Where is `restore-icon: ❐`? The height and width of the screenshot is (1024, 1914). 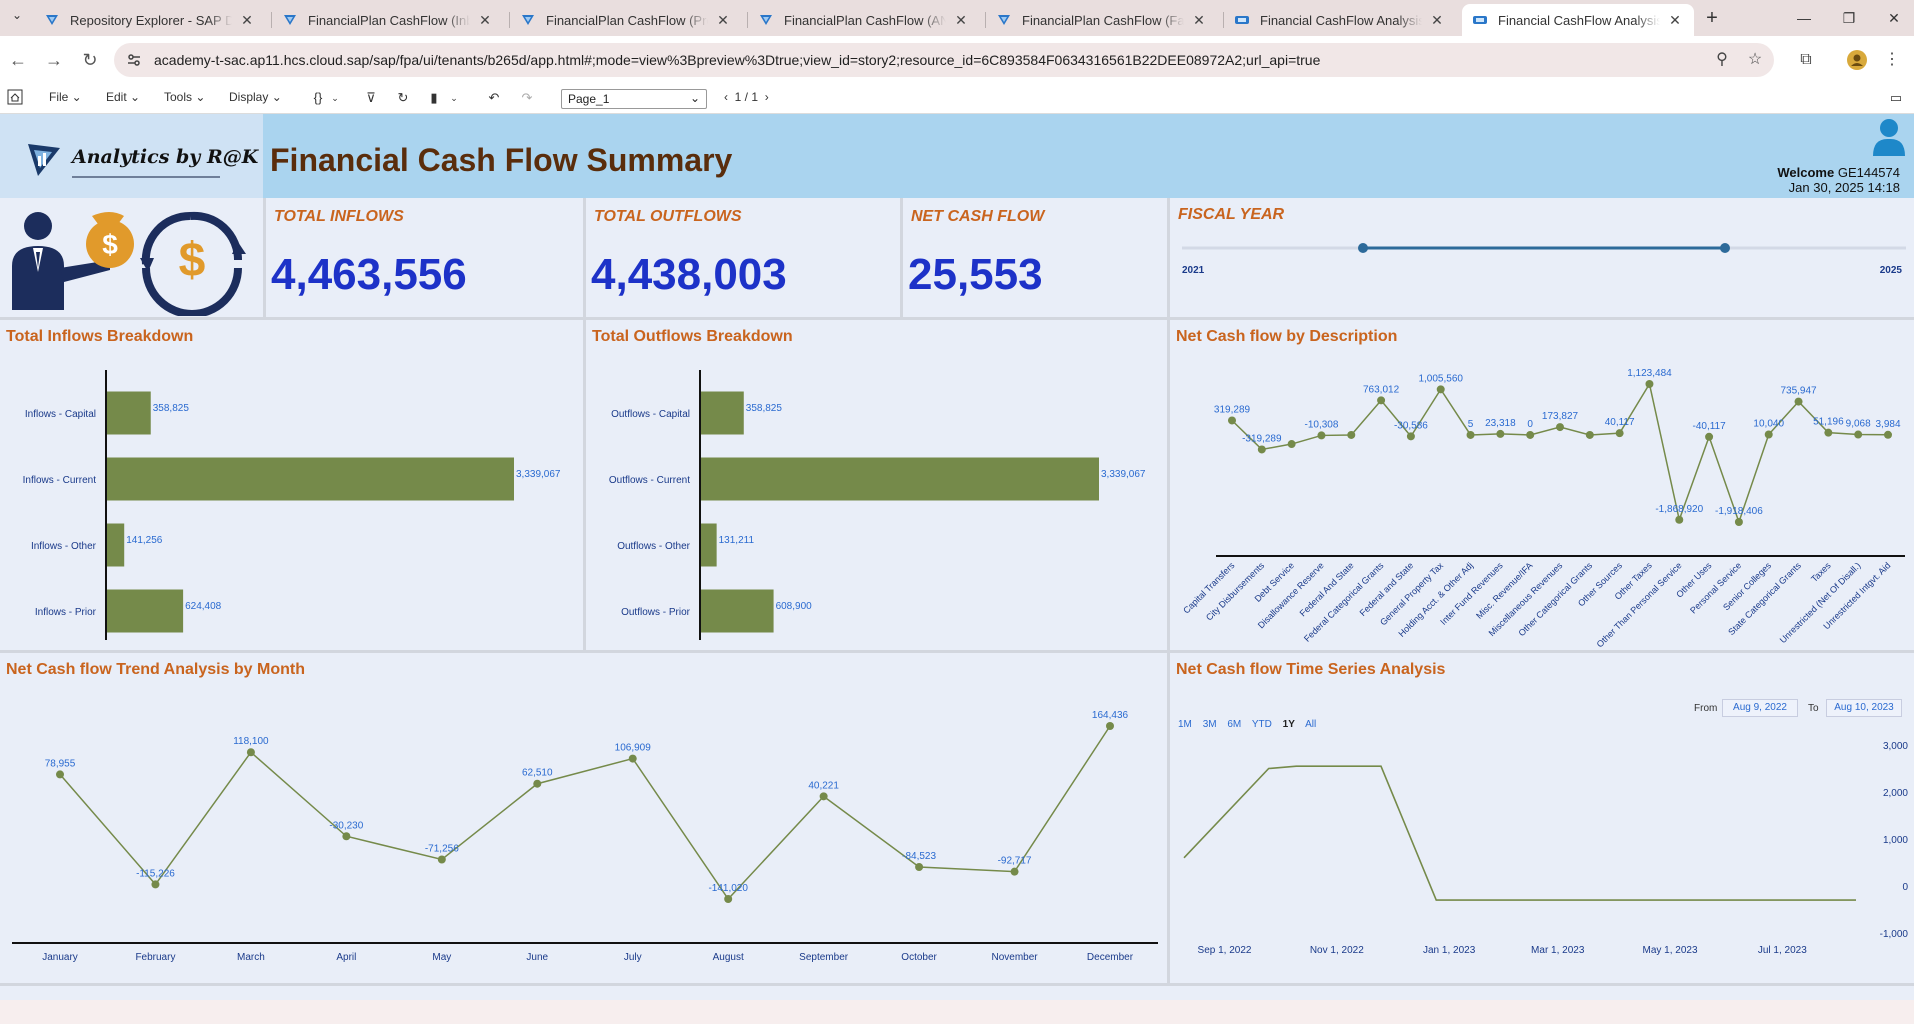 restore-icon: ❐ is located at coordinates (1849, 18).